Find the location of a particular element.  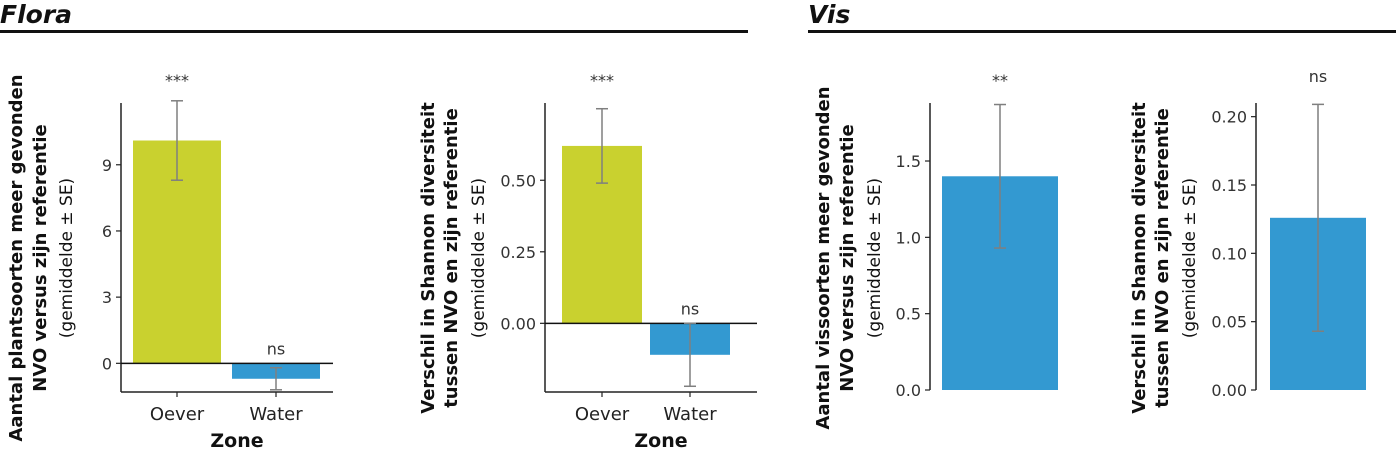

y-tick-label: 0.15 is located at coordinates (1229, 185).